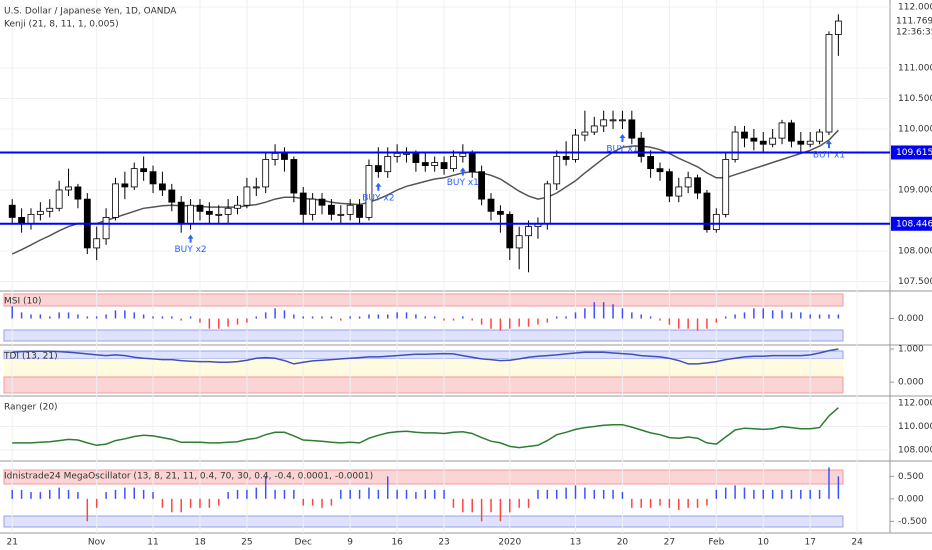  I want to click on x-tick-label: 24, so click(857, 543).